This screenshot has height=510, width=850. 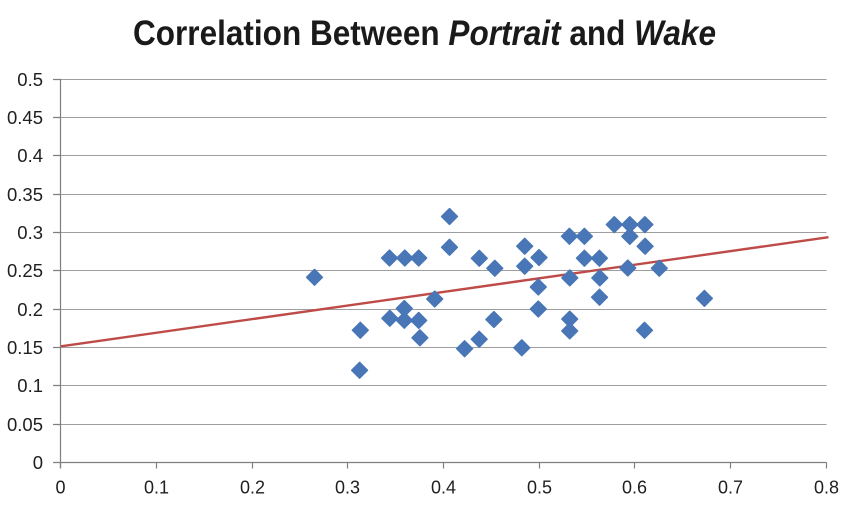 What do you see at coordinates (730, 488) in the screenshot?
I see `svg-text: 0.7` at bounding box center [730, 488].